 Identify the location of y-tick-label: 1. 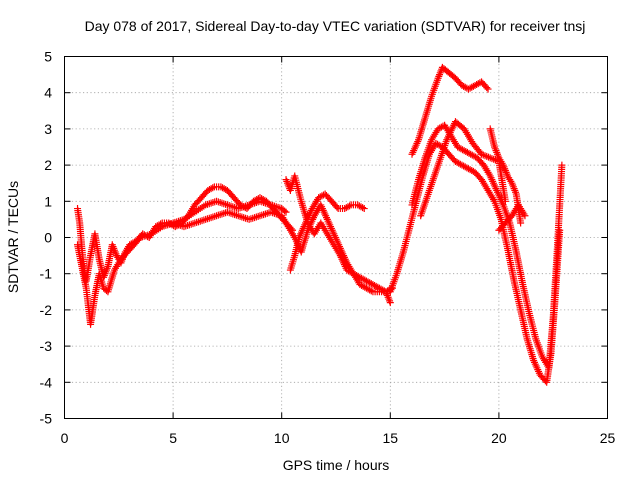
(48, 201).